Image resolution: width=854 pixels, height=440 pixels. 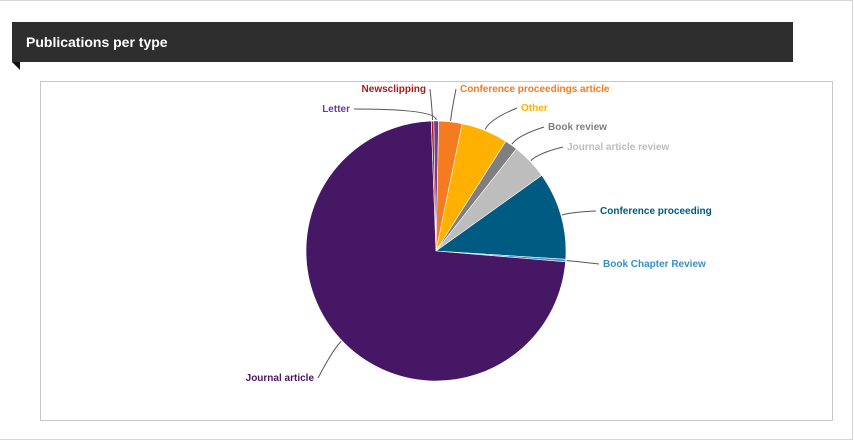 I want to click on pie-label-book-chapter-review: Book Chapter Review, so click(x=654, y=264).